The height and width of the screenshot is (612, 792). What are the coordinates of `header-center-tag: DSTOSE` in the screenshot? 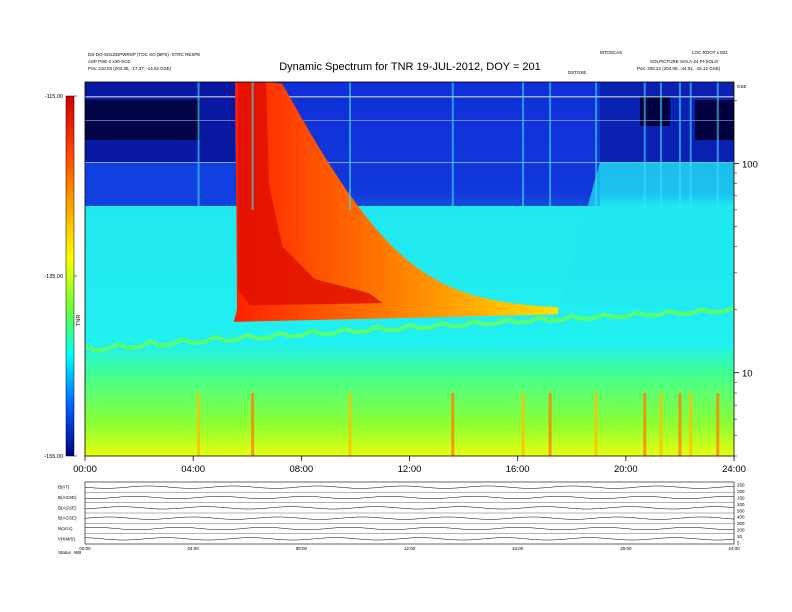 It's located at (577, 72).